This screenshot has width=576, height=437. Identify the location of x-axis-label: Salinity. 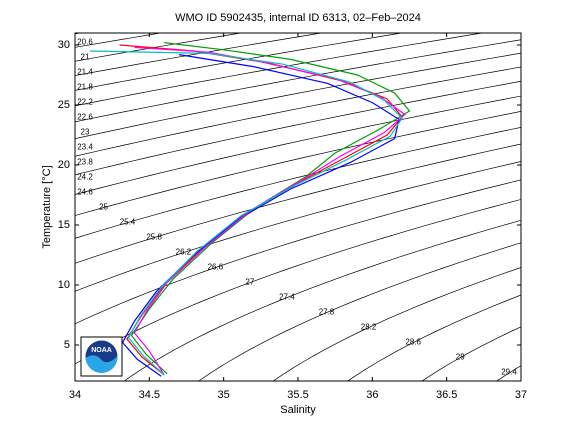
(298, 410).